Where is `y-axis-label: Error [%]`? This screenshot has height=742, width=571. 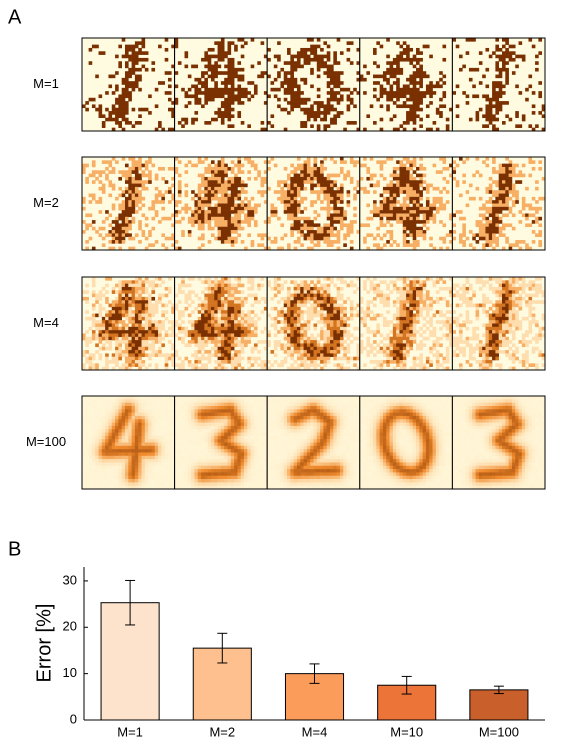
y-axis-label: Error [%] is located at coordinates (44, 643).